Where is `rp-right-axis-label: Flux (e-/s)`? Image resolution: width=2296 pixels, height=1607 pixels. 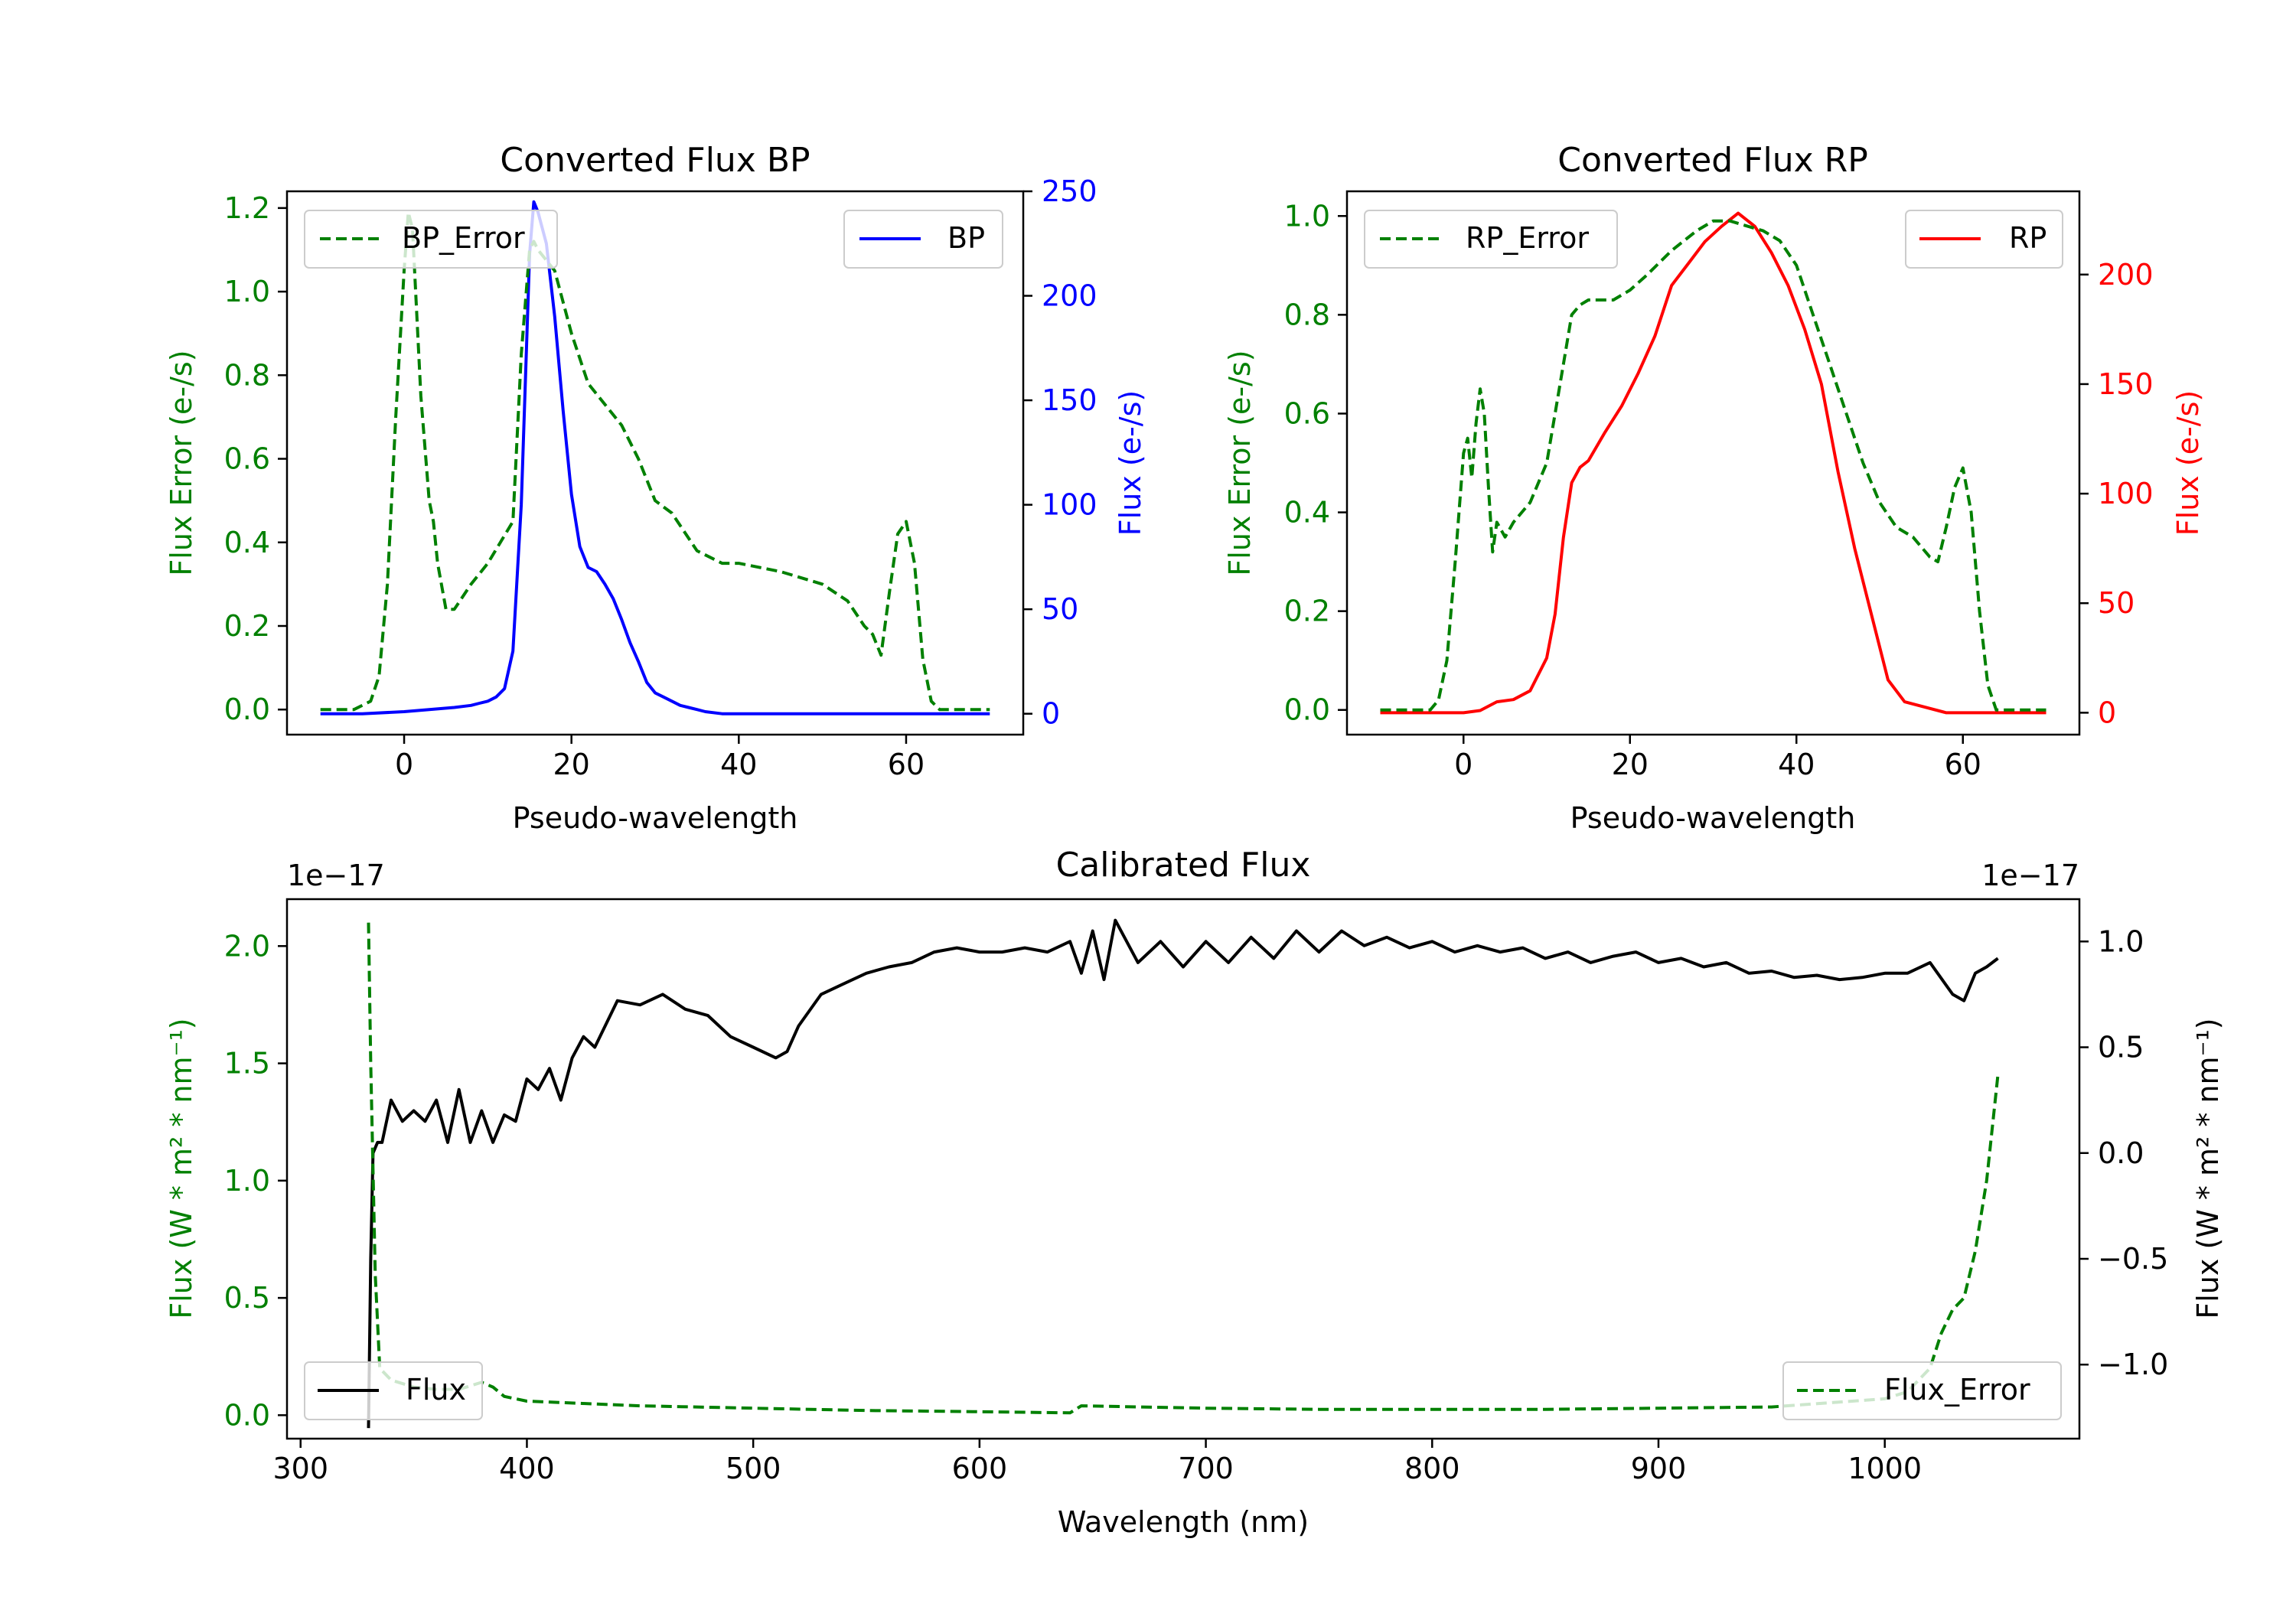
rp-right-axis-label: Flux (e-/s) is located at coordinates (2188, 463).